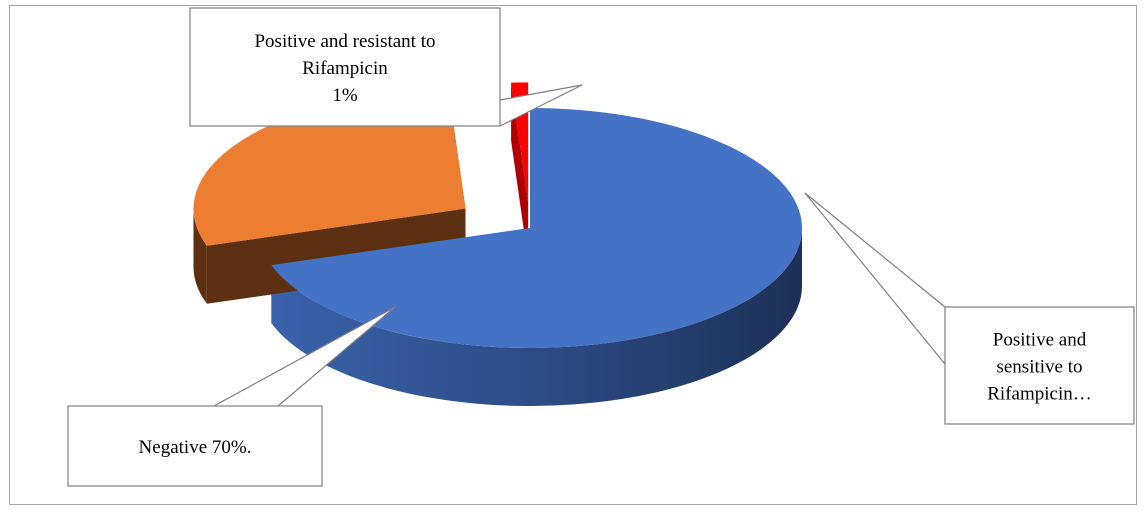 This screenshot has height=515, width=1148. What do you see at coordinates (1040, 340) in the screenshot?
I see `data-label-text: Positive and` at bounding box center [1040, 340].